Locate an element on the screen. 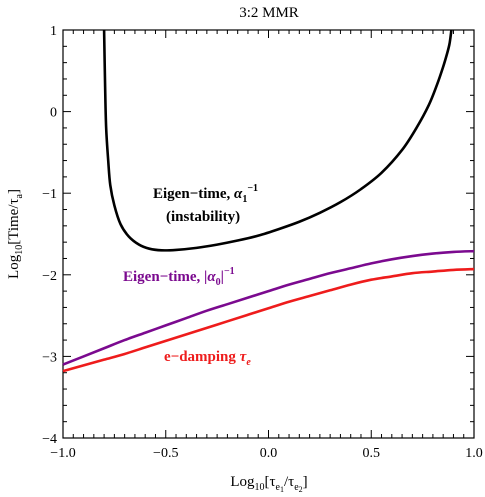  y-tick-label: −2 is located at coordinates (49, 276).